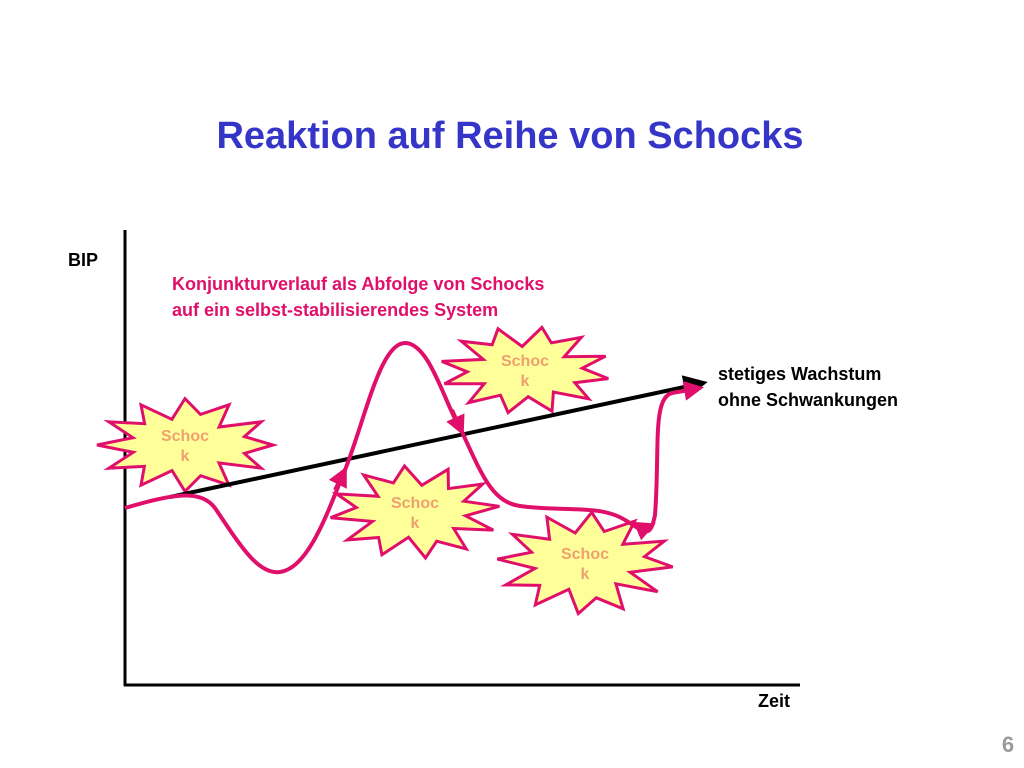 The height and width of the screenshot is (768, 1024). I want to click on page-number: 6, so click(1008, 744).